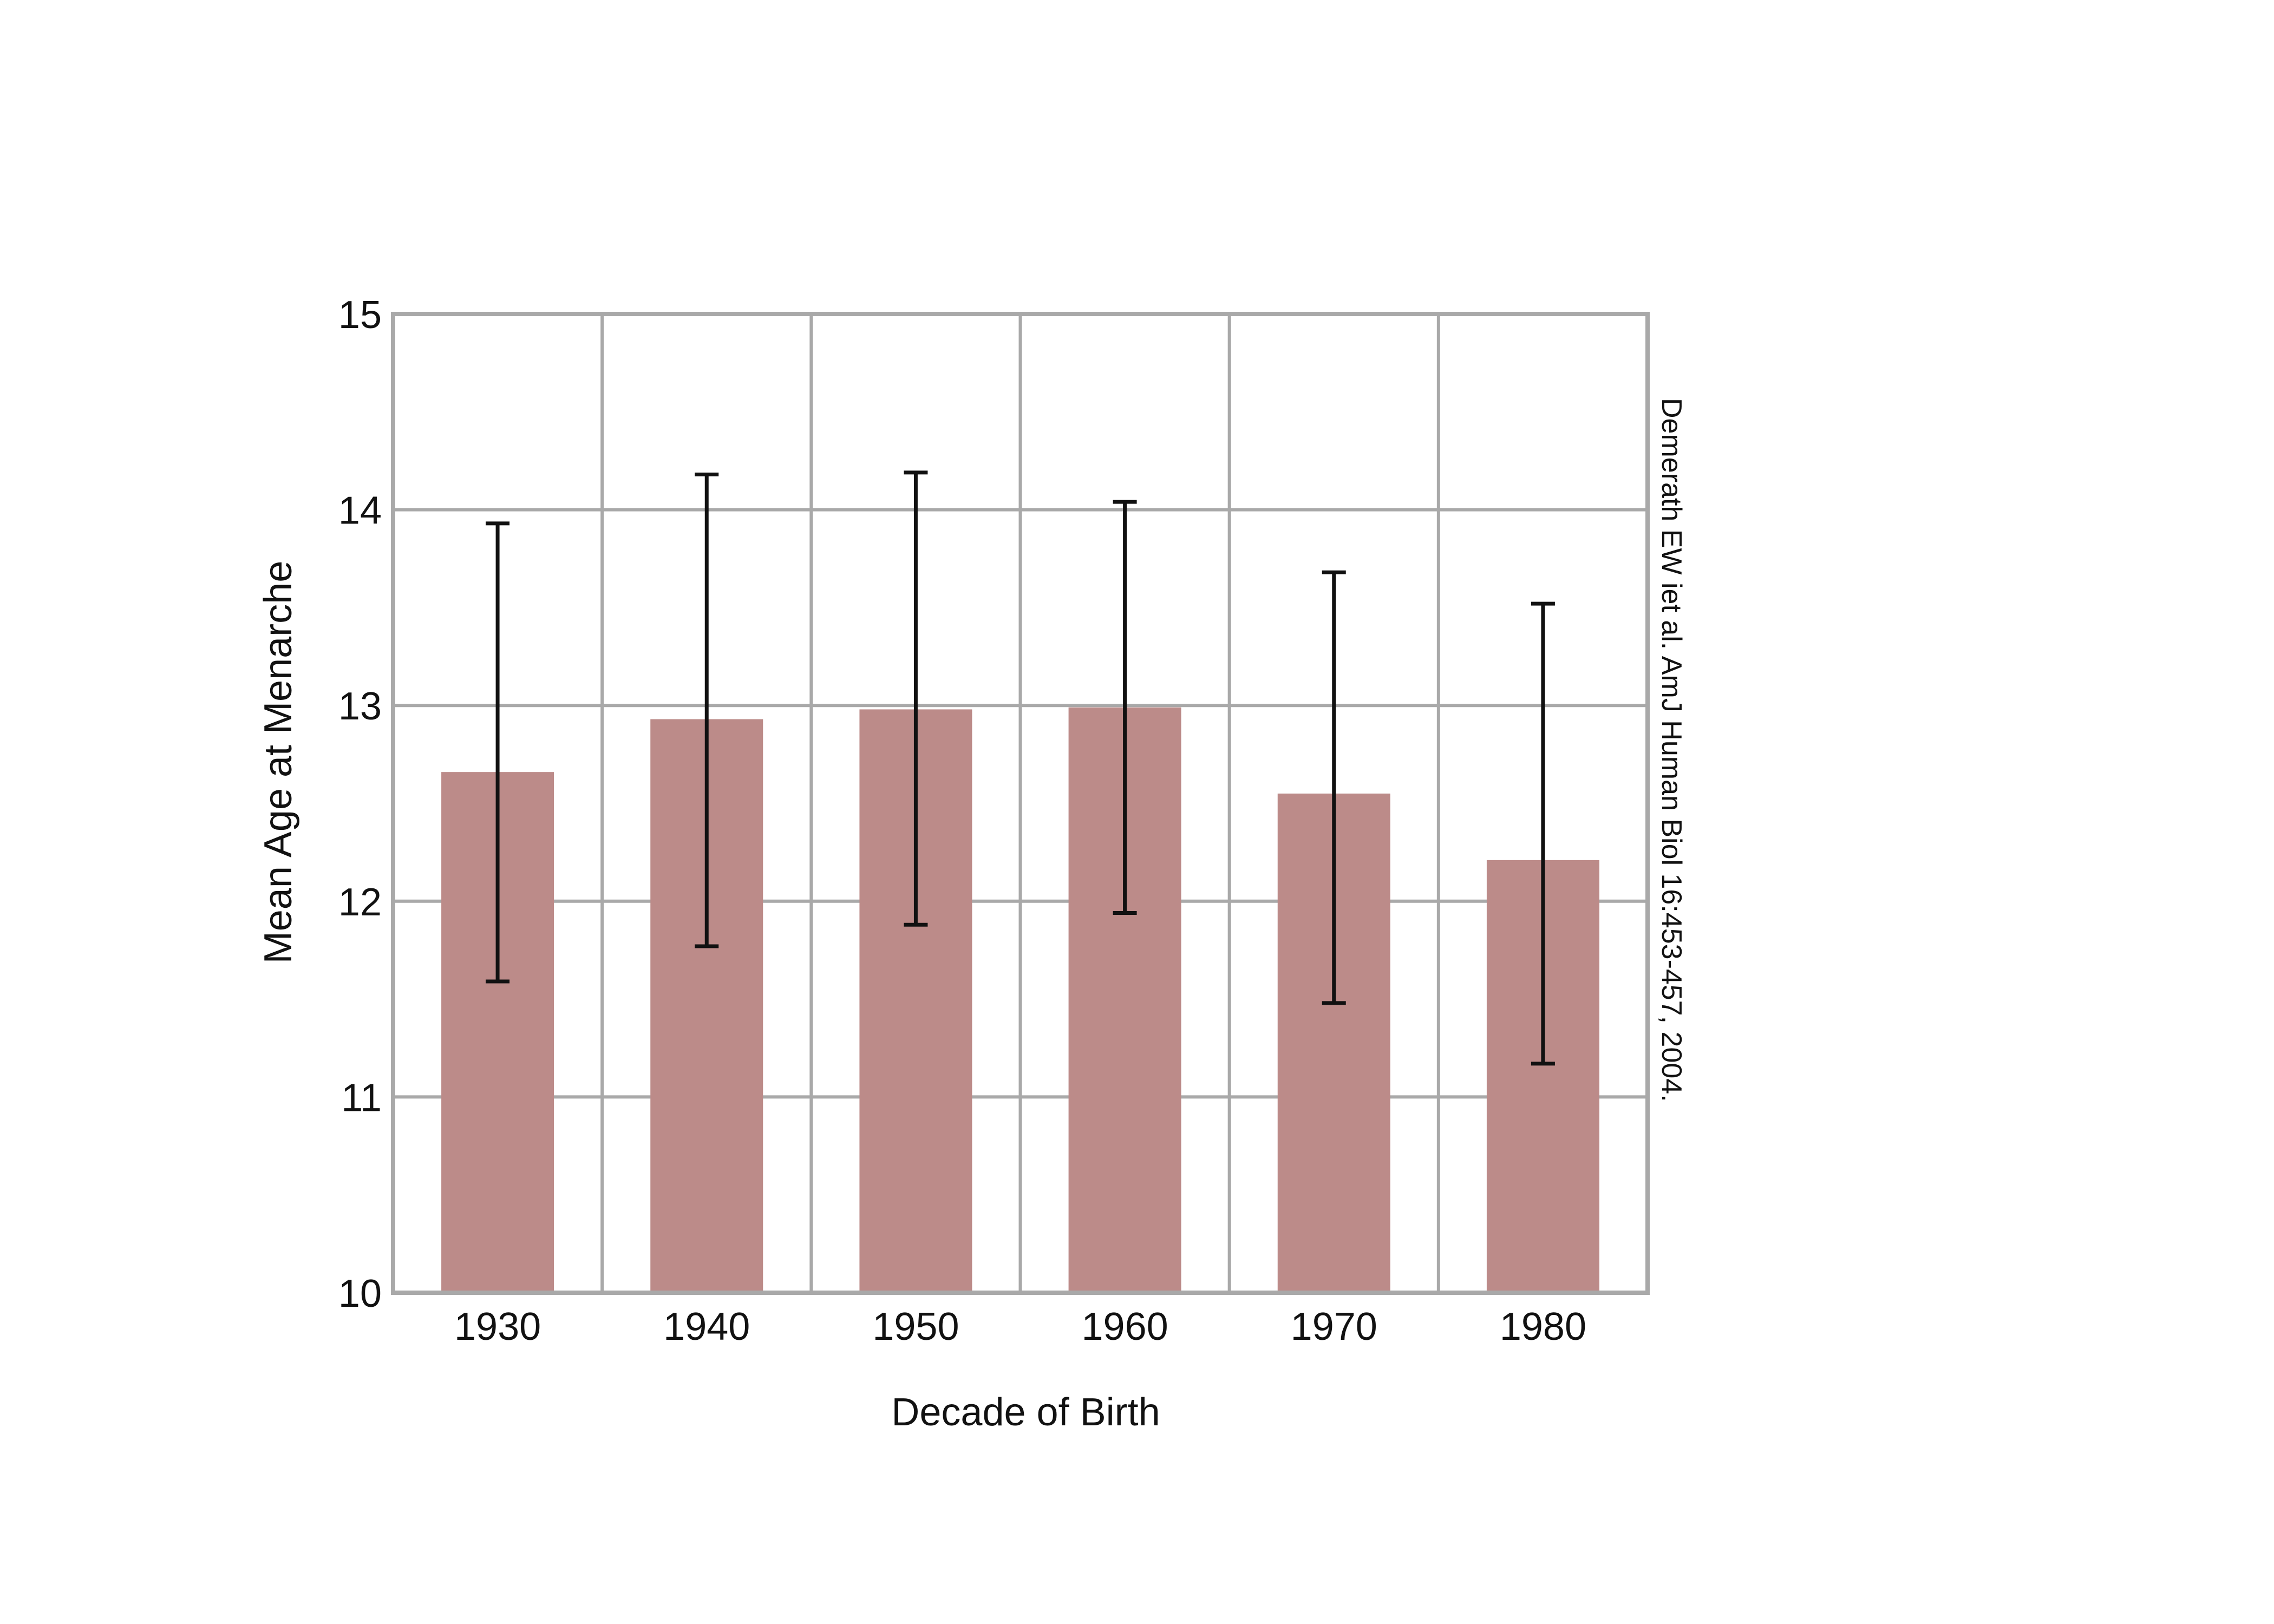 The height and width of the screenshot is (1624, 2274). What do you see at coordinates (360, 1293) in the screenshot?
I see `y-tick-label: 10` at bounding box center [360, 1293].